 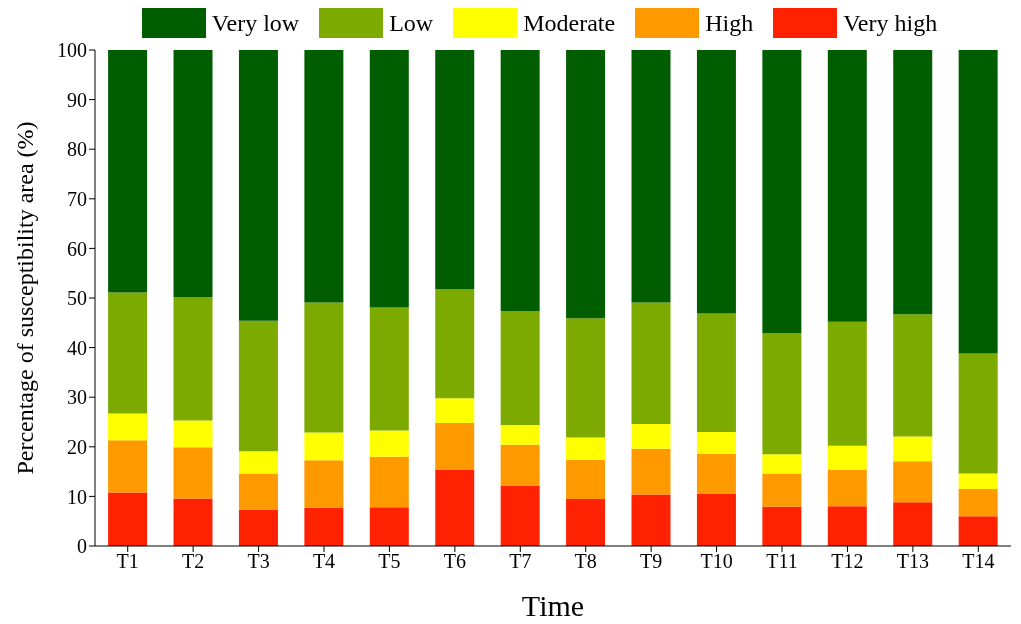 What do you see at coordinates (77, 198) in the screenshot?
I see `y-tick-label: 70` at bounding box center [77, 198].